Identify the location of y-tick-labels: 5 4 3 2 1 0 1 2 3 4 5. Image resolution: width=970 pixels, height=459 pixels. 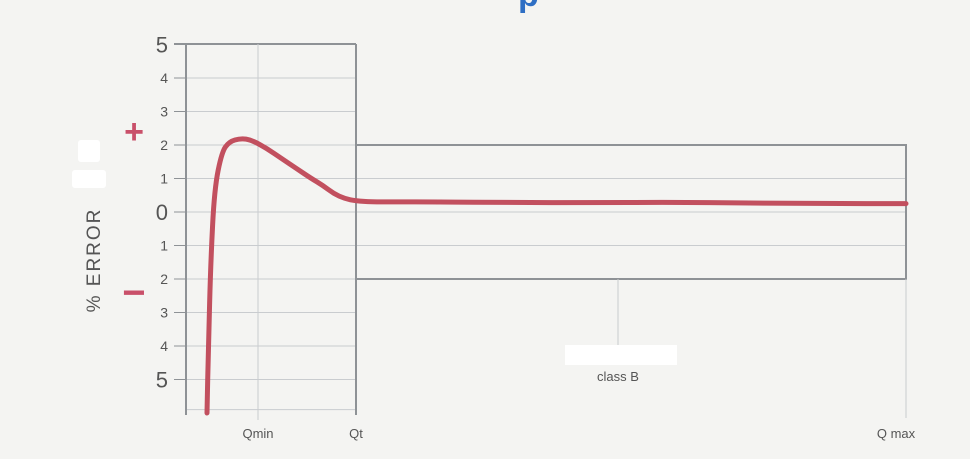
(162, 213).